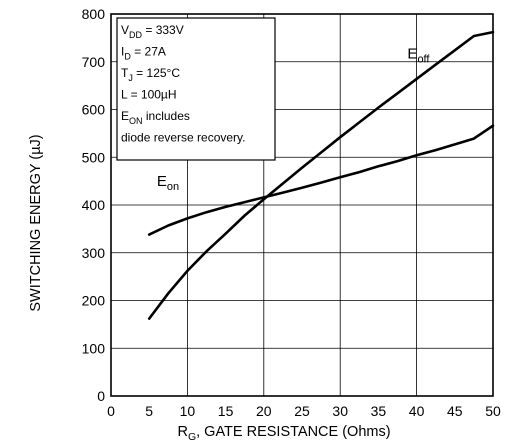 The height and width of the screenshot is (443, 509). What do you see at coordinates (418, 55) in the screenshot?
I see `series-label-eoff: Eoff` at bounding box center [418, 55].